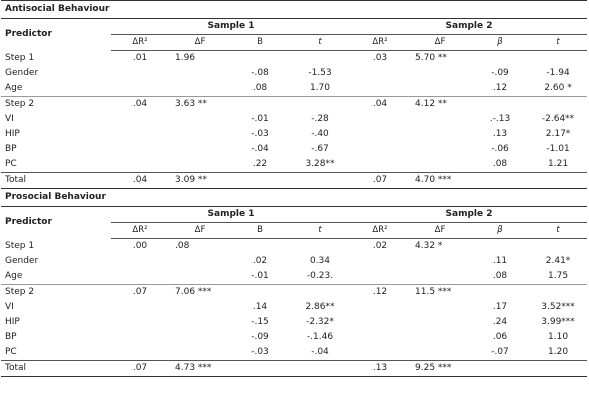 This screenshot has width=589, height=409. Describe the element at coordinates (140, 42) in the screenshot. I see `column-header: ΔR²` at that location.